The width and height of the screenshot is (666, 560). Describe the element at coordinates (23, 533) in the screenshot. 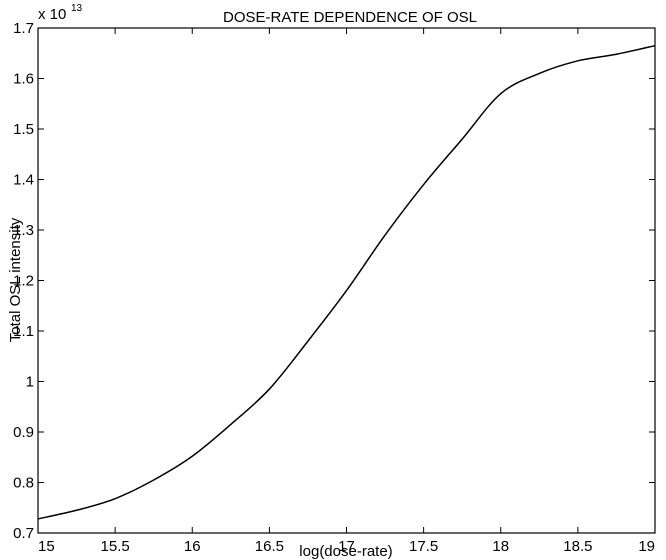

I see `y-tick-label: 0.7` at that location.